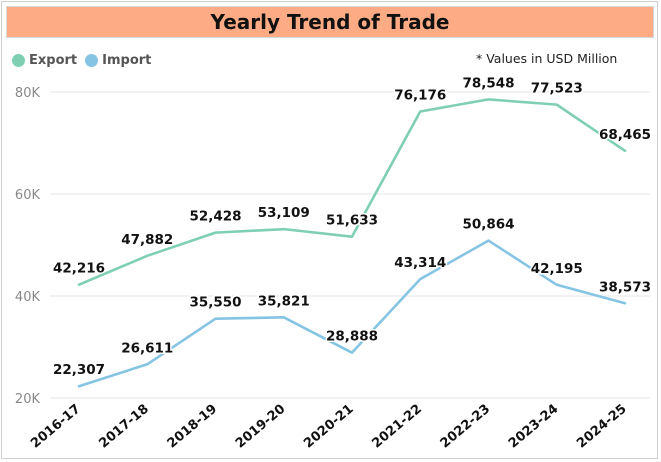 This screenshot has width=661, height=462. Describe the element at coordinates (533, 427) in the screenshot. I see `x-tick-label: 2023-24` at that location.